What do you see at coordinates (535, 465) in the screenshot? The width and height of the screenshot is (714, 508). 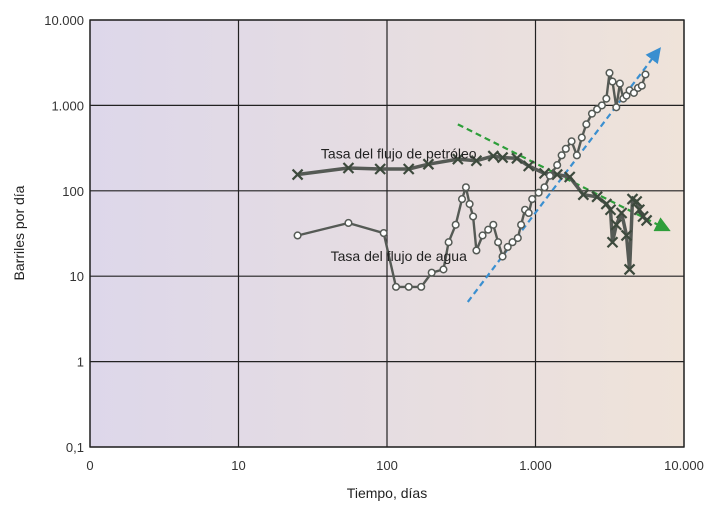 I see `x-tick-label: 1.000` at bounding box center [535, 465].